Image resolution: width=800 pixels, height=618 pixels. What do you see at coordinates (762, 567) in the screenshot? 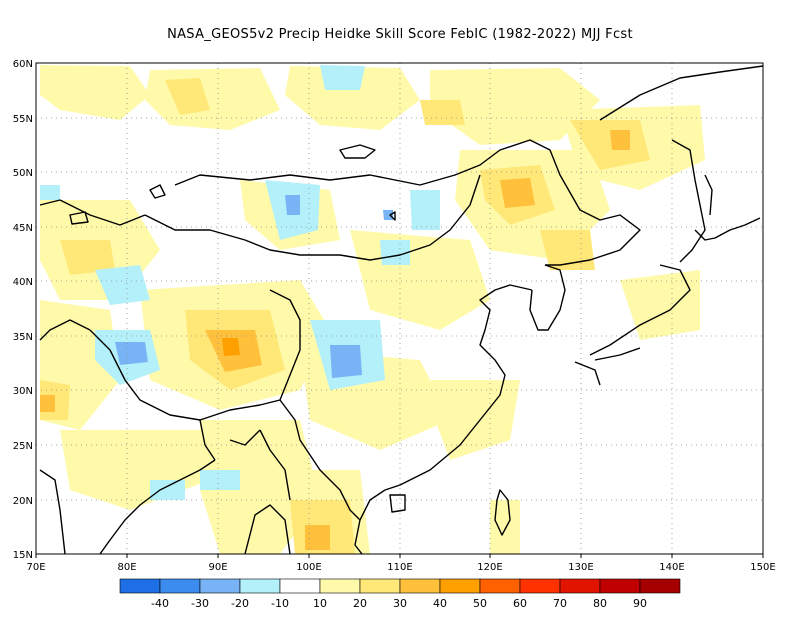
I see `lon-label-150e: 150E` at bounding box center [762, 567].